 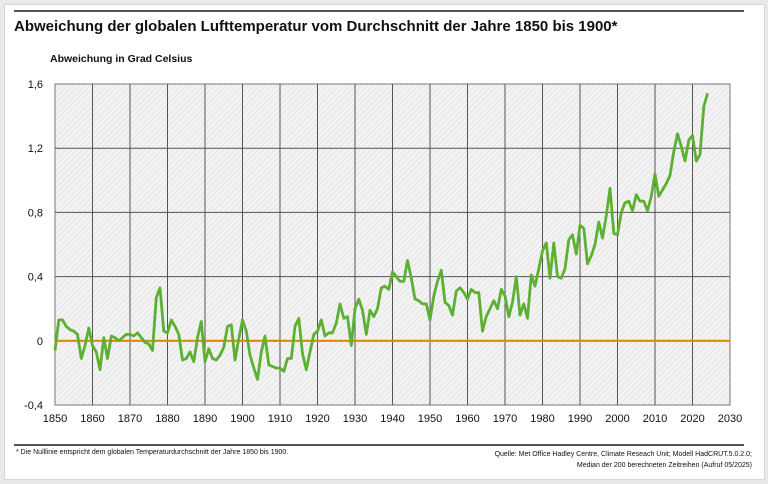 What do you see at coordinates (730, 419) in the screenshot?
I see `x-tick-label: 2030` at bounding box center [730, 419].